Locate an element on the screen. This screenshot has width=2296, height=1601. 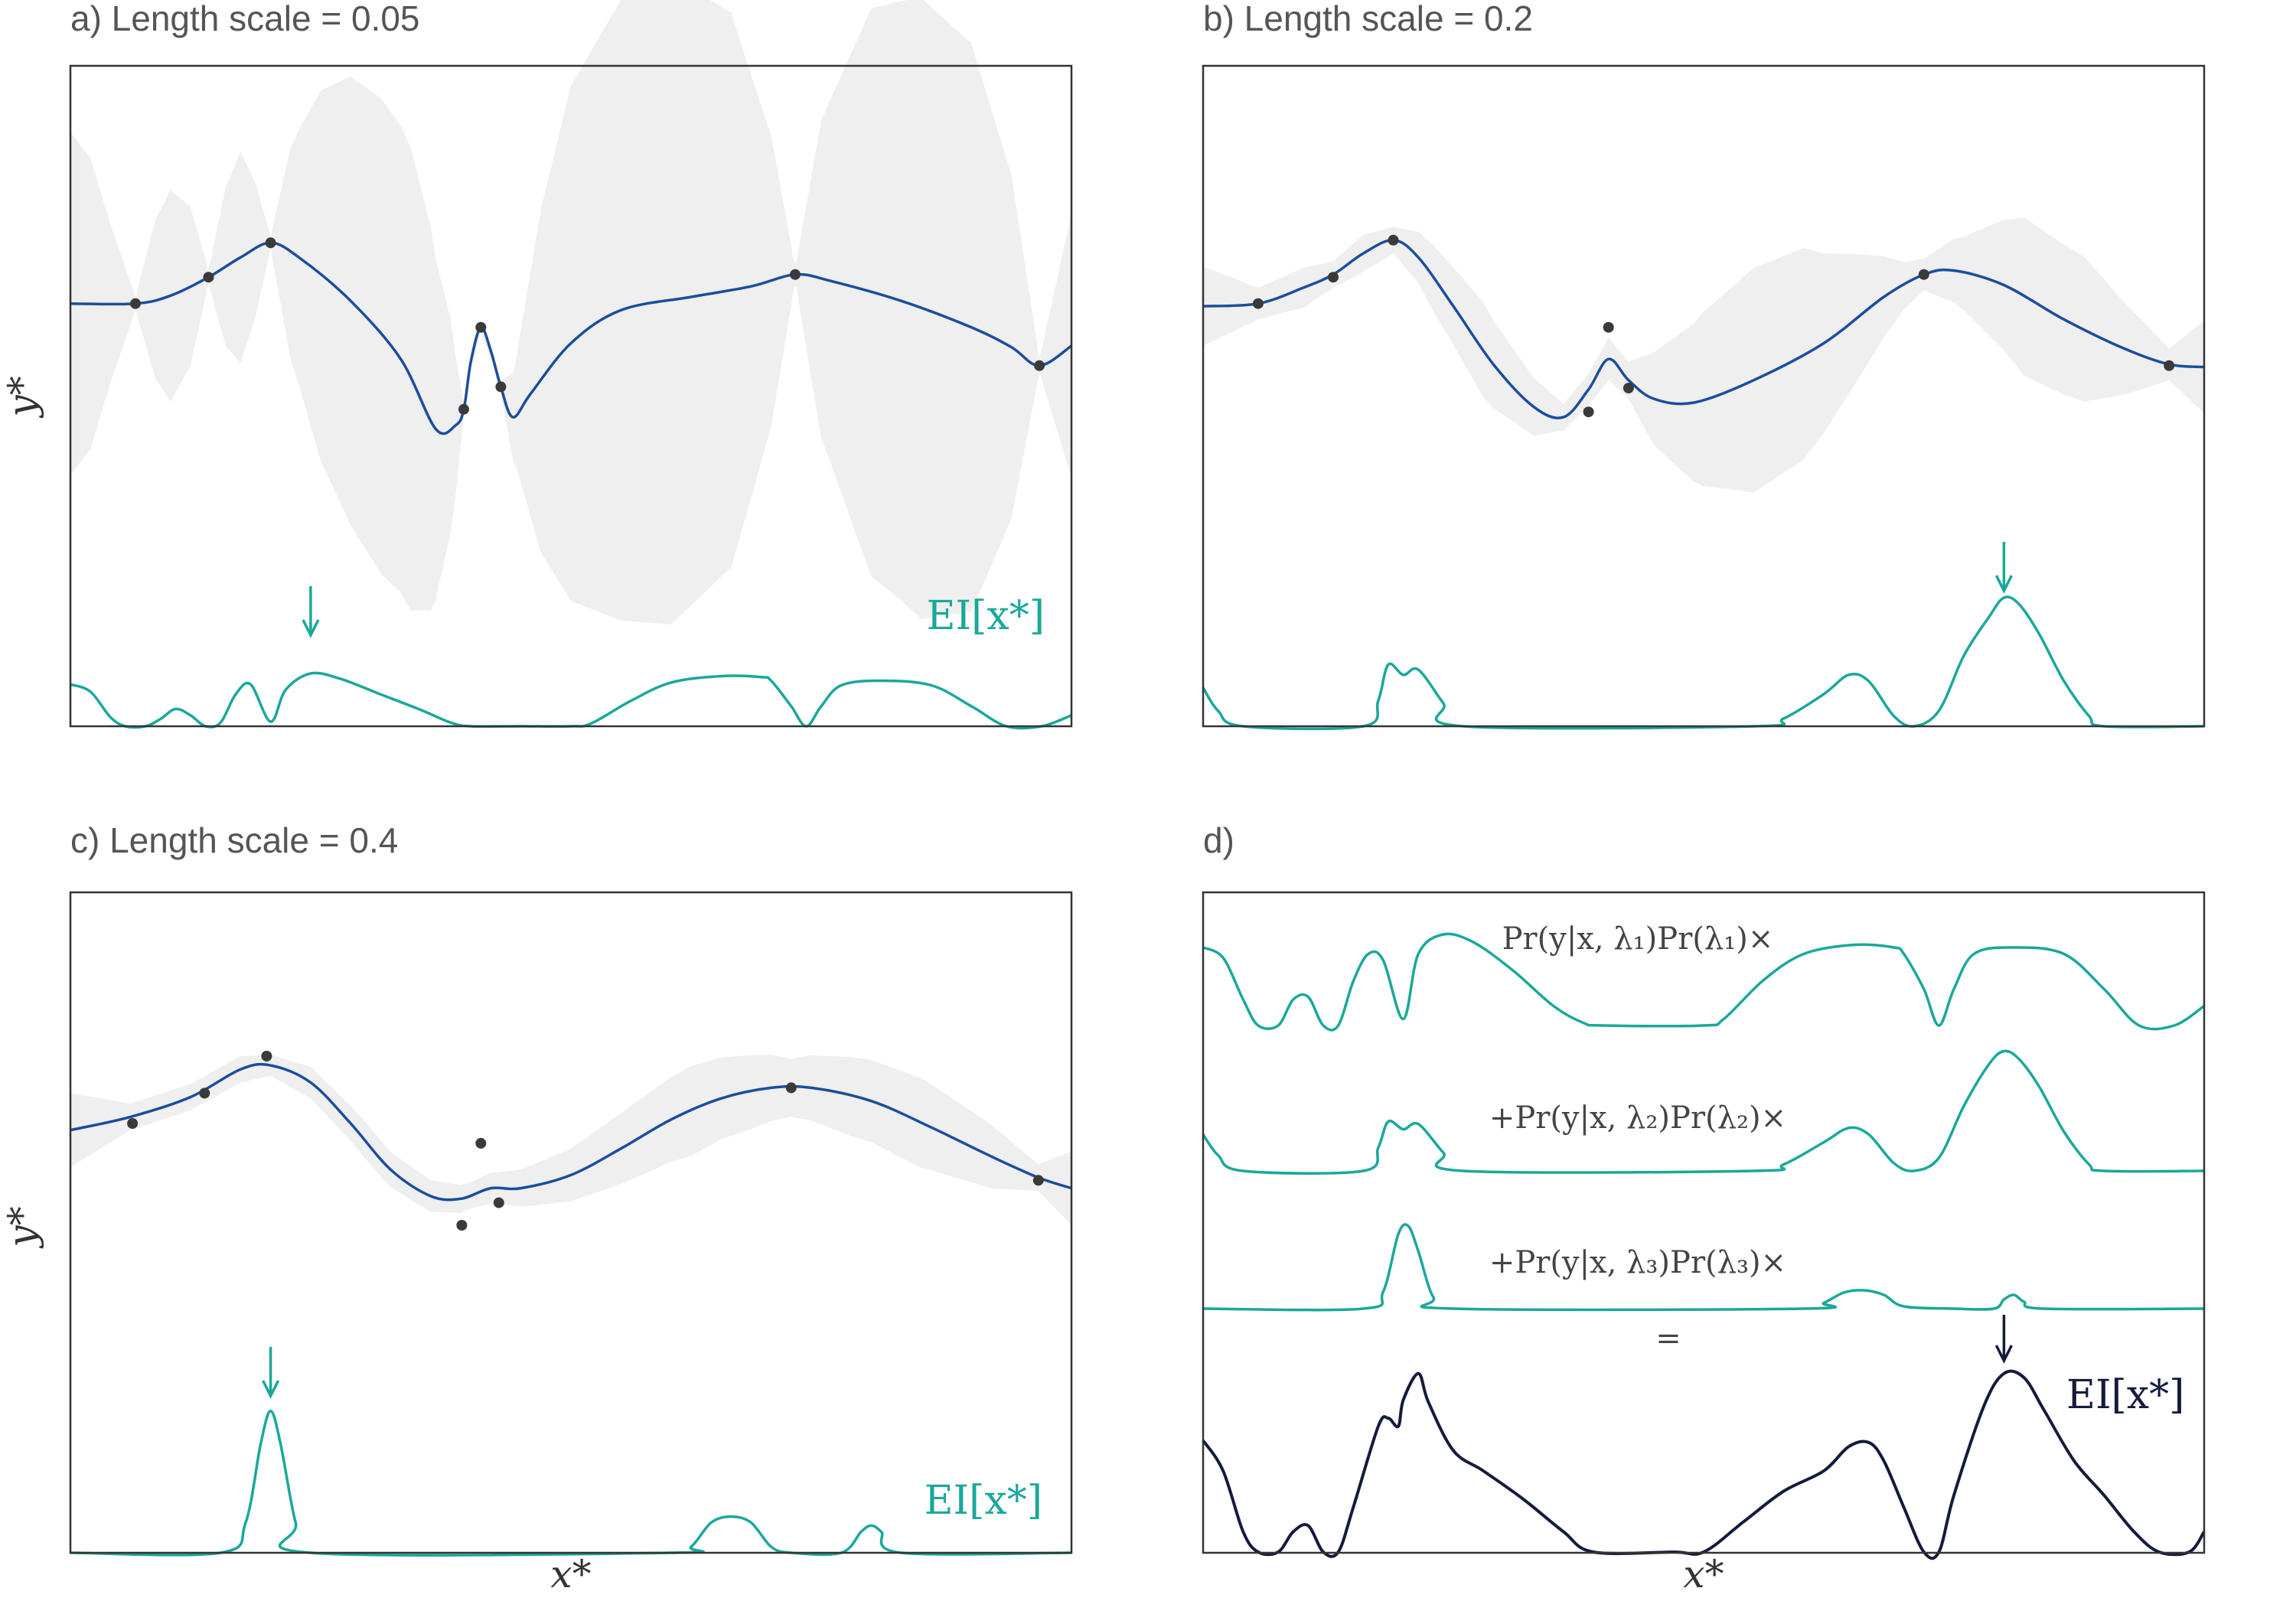
panel-b-ei-curve is located at coordinates (1703, 663).